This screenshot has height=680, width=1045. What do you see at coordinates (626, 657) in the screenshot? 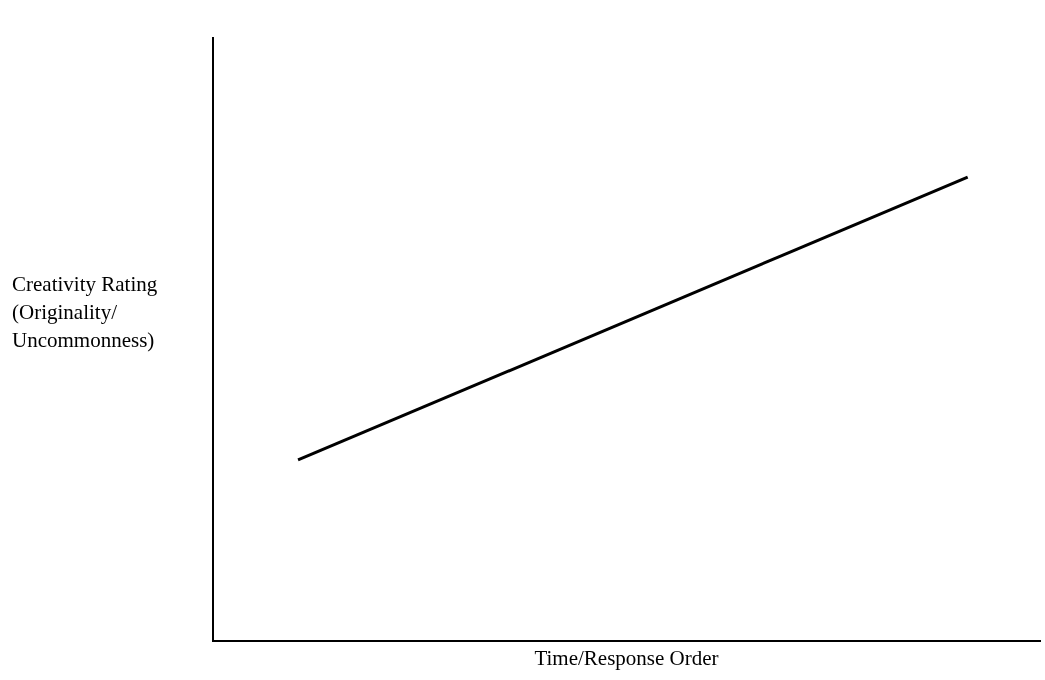
I see `x-axis-title: Time/Response Order` at bounding box center [626, 657].